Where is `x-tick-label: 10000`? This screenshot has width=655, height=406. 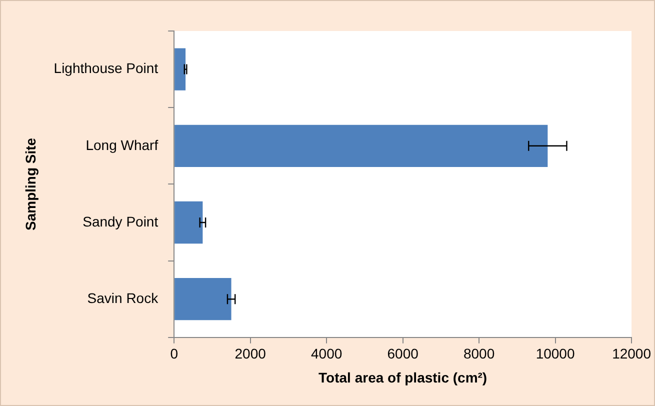 x-tick-label: 10000 is located at coordinates (555, 354).